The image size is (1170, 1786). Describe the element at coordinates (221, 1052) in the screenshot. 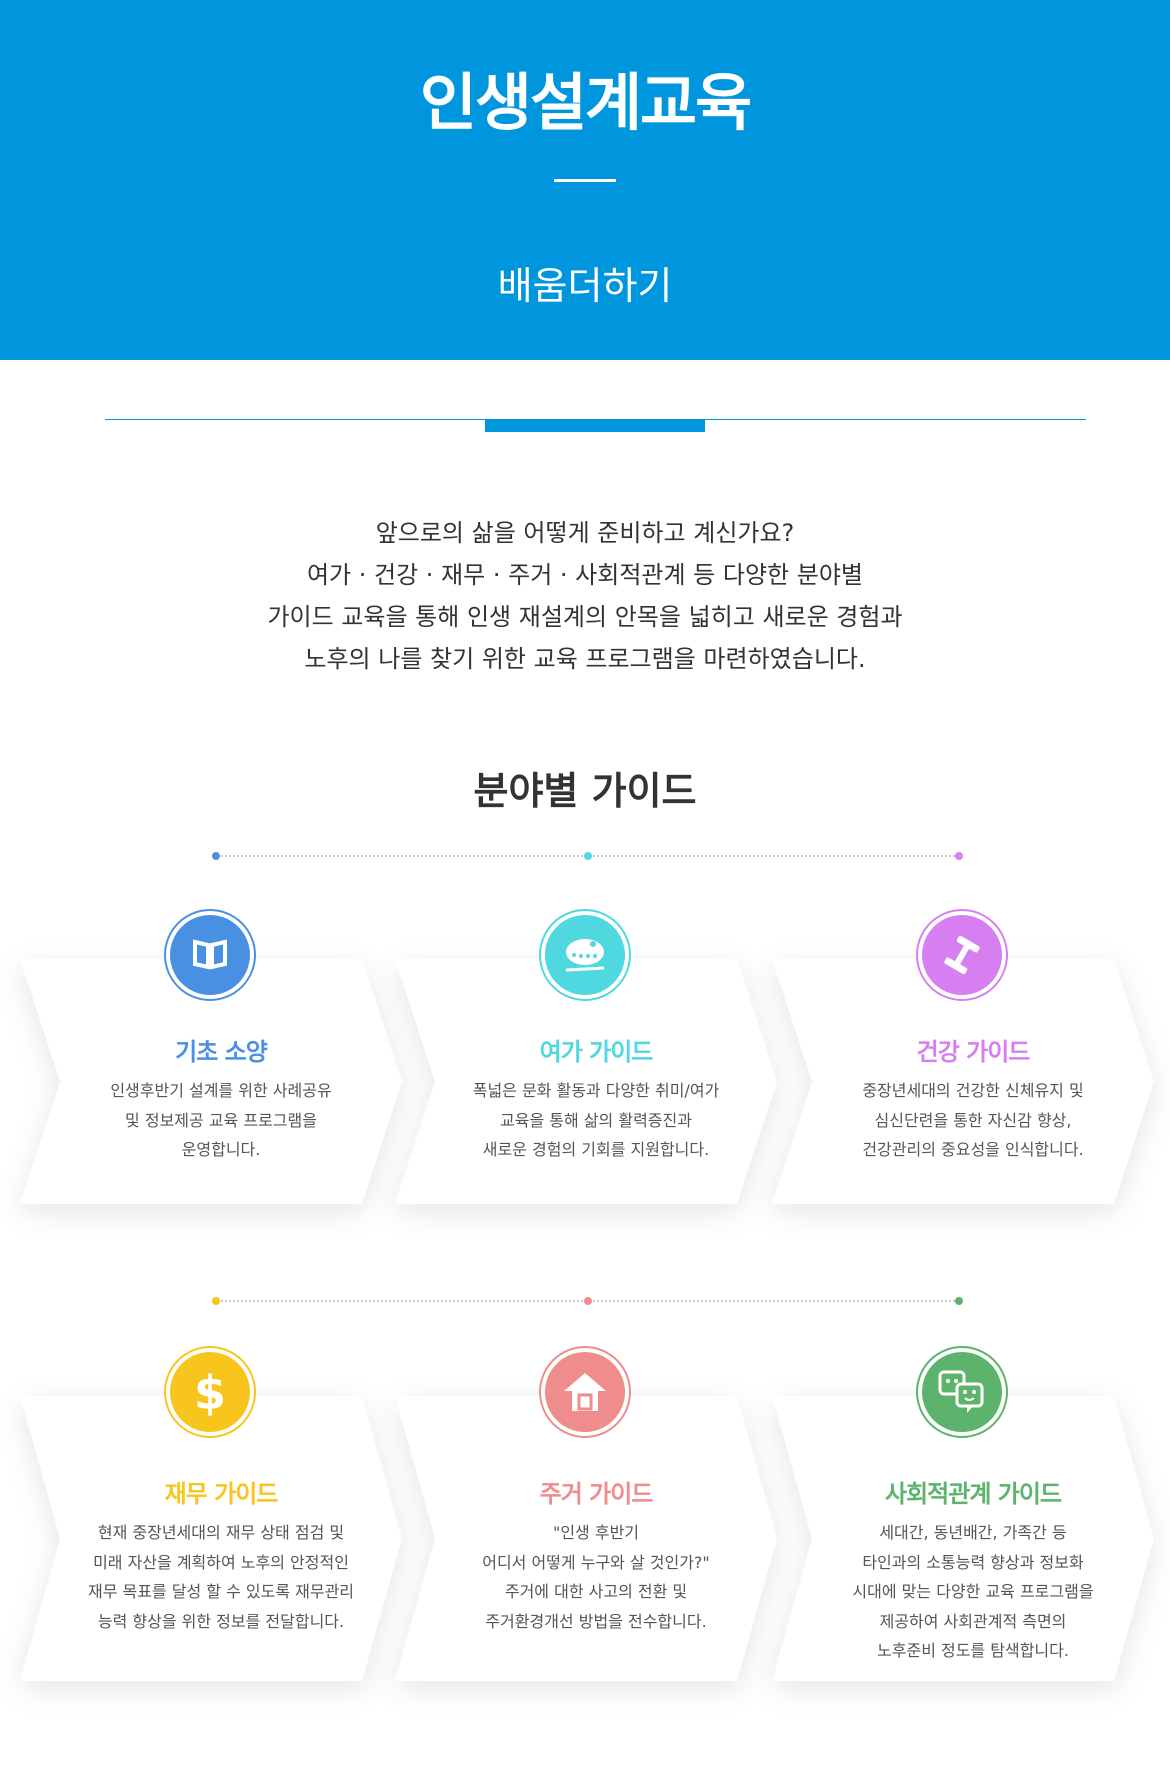

I see `guide-title: 기초 소양` at that location.